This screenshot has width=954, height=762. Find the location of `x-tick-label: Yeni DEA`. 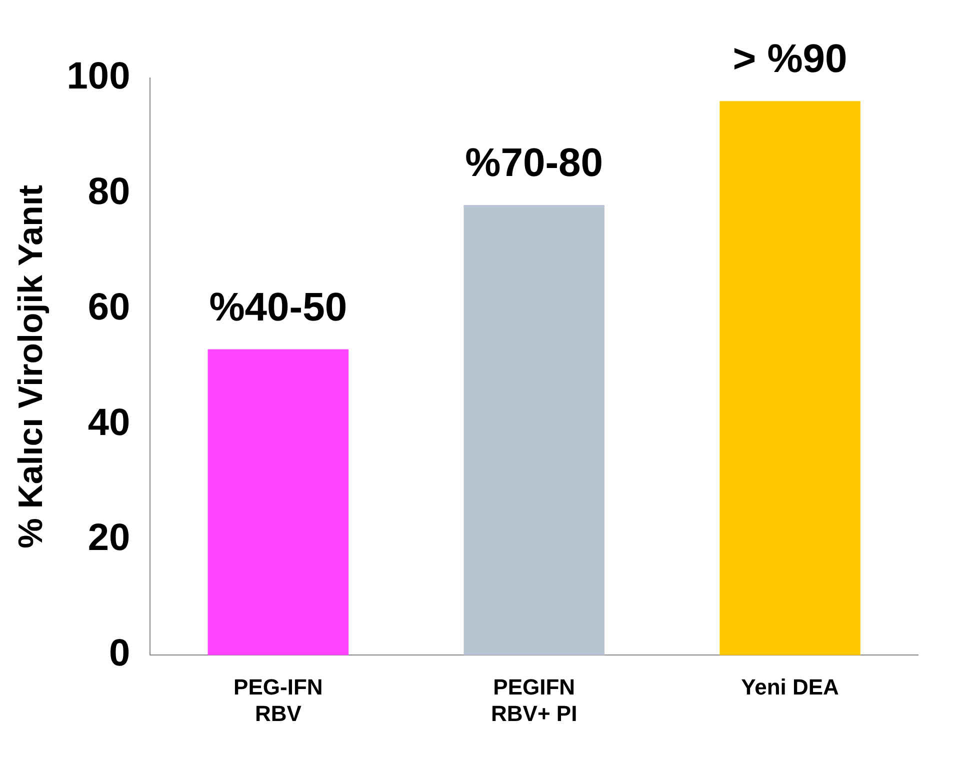

x-tick-label: Yeni DEA is located at coordinates (790, 687).